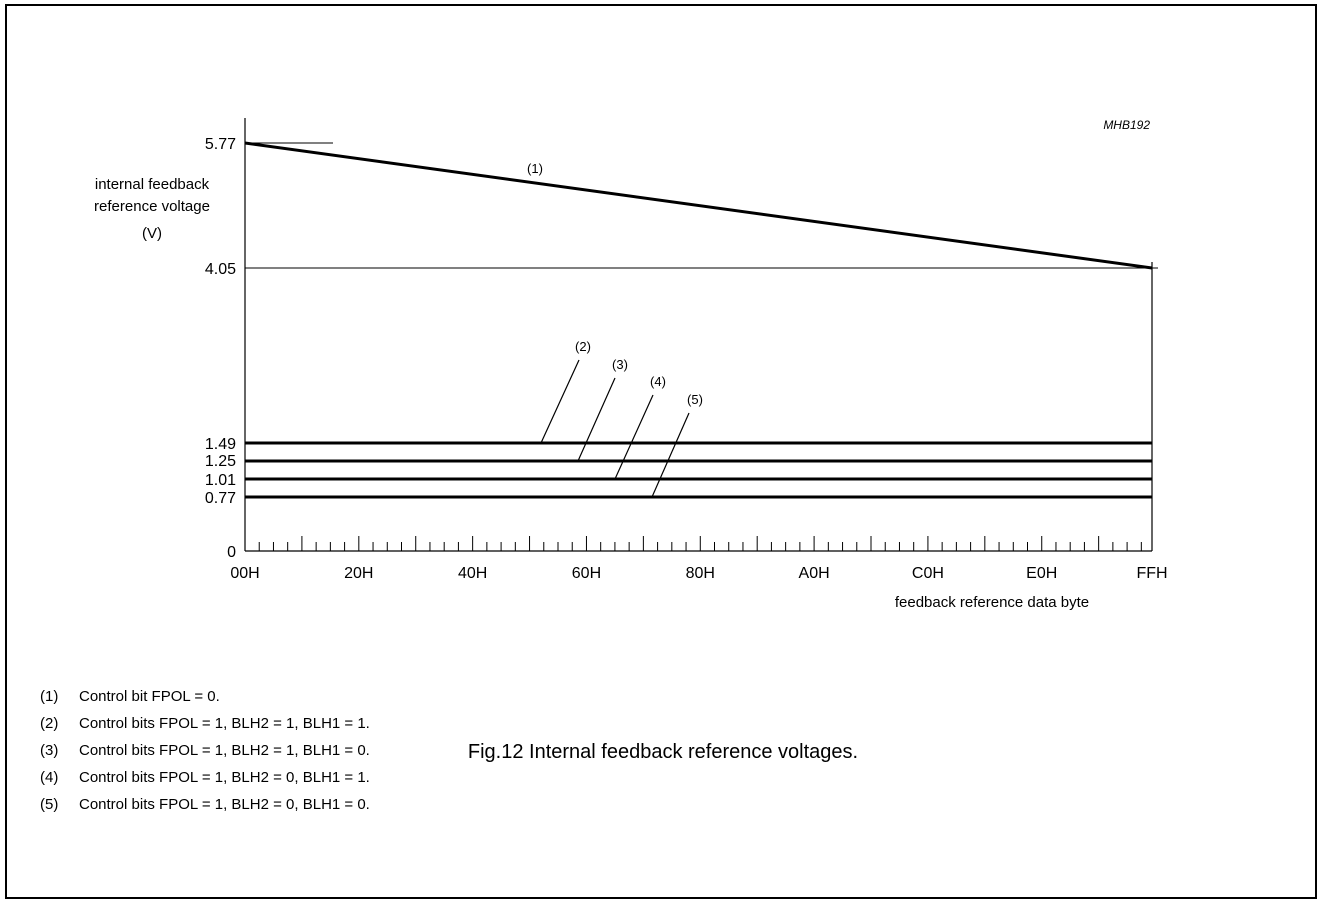 Image resolution: width=1326 pixels, height=907 pixels. What do you see at coordinates (1126, 125) in the screenshot?
I see `figure-id: MHB192` at bounding box center [1126, 125].